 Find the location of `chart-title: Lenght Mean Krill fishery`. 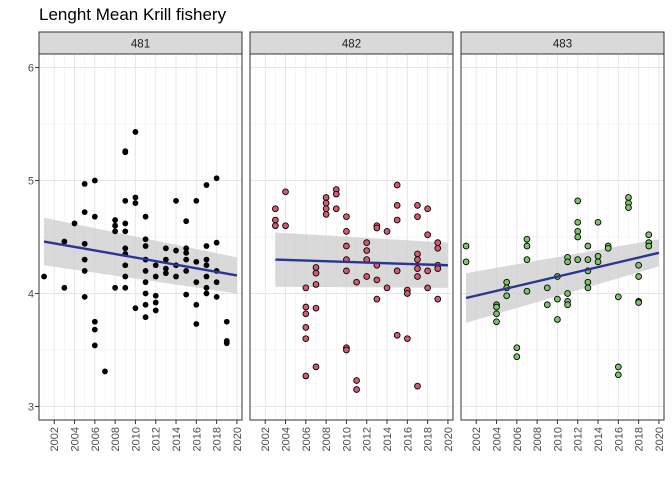

chart-title: Lenght Mean Krill fishery is located at coordinates (133, 14).